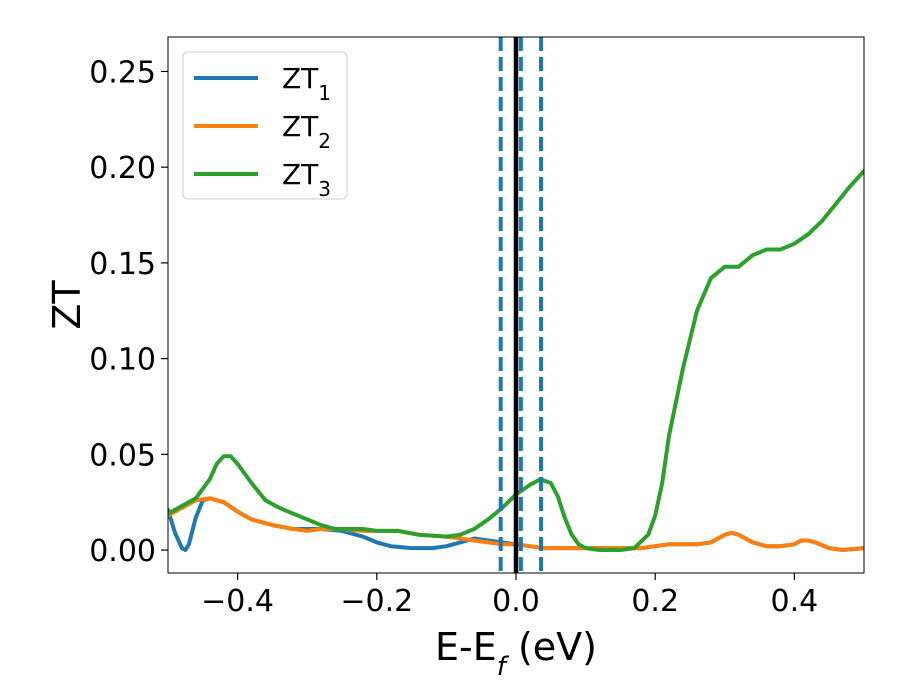 The height and width of the screenshot is (700, 900). What do you see at coordinates (306, 131) in the screenshot?
I see `legend-label-zt2: ZT2` at bounding box center [306, 131].